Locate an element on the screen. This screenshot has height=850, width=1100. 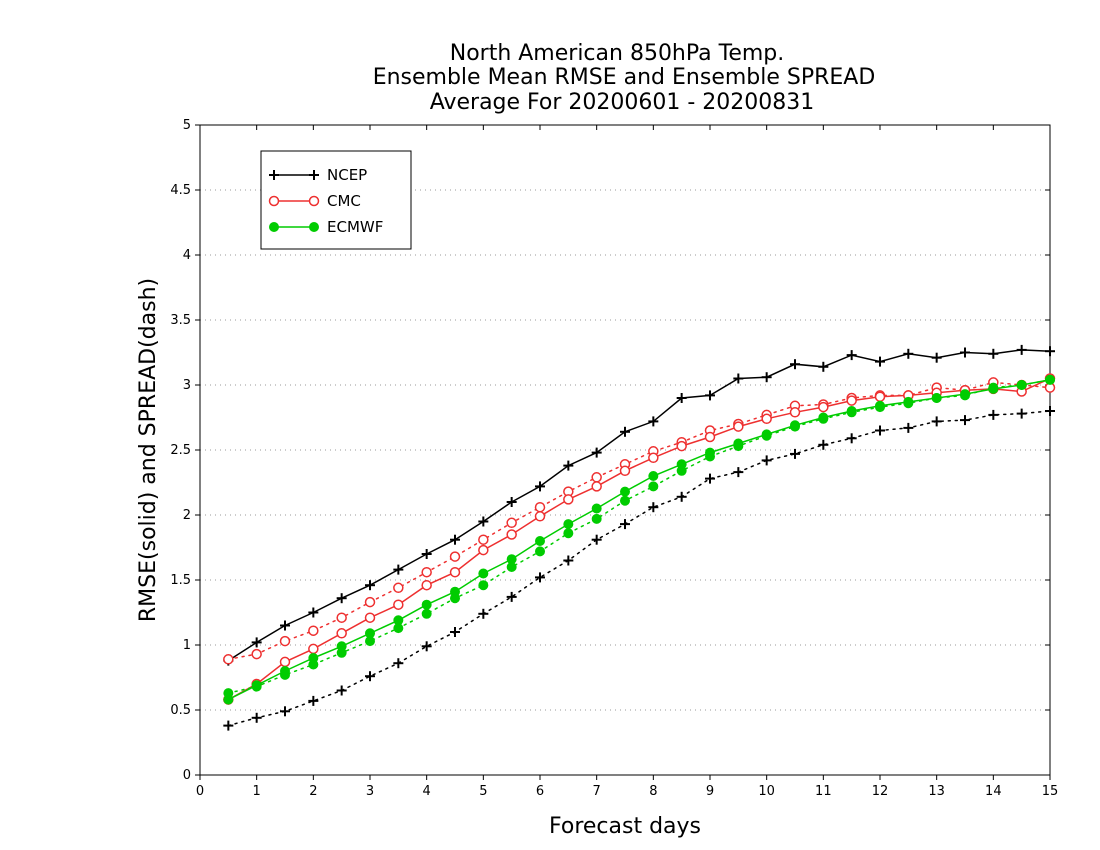
y-tick-label: 2 is located at coordinates (187, 515).